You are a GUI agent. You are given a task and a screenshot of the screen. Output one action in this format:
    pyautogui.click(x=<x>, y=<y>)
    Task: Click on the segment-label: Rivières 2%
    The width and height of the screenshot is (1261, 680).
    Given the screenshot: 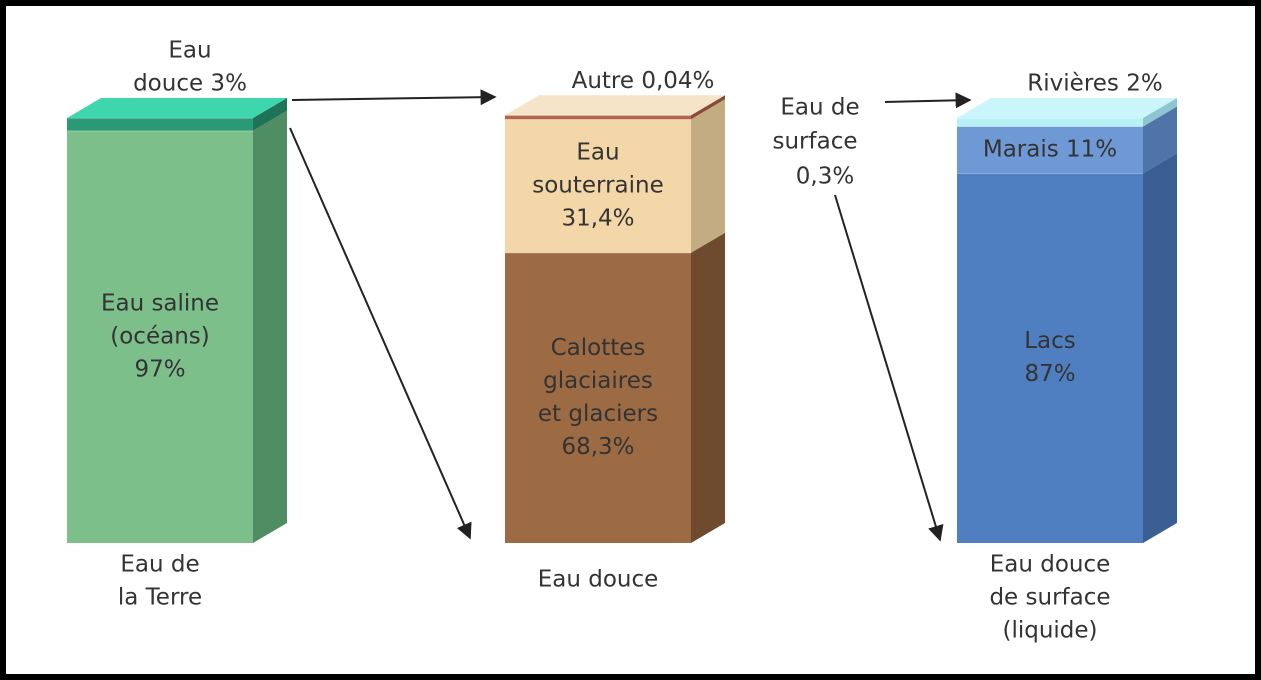 What is the action you would take?
    pyautogui.click(x=1094, y=84)
    